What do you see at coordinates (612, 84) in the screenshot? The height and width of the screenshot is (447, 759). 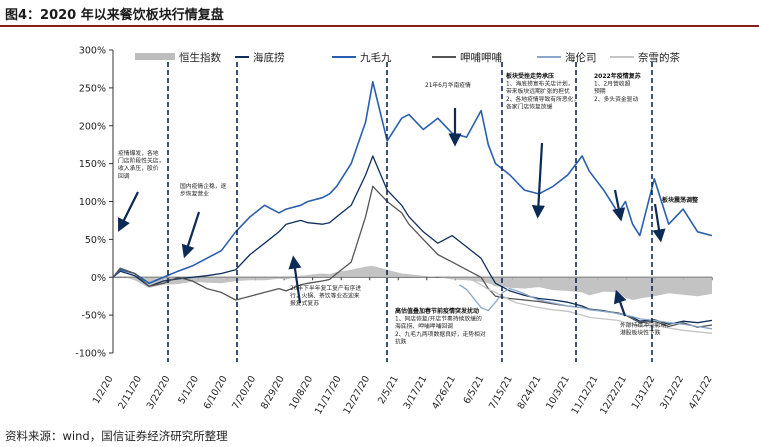 I see `annotation-6-line-1: 1、2月营收超` at bounding box center [612, 84].